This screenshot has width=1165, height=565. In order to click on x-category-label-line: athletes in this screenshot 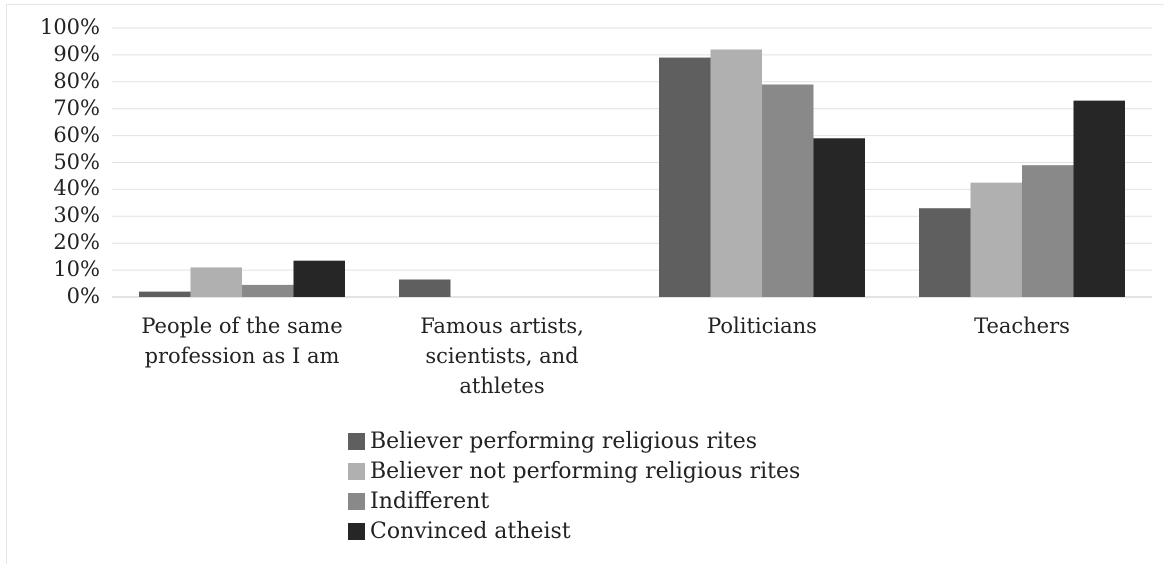, I will do `click(502, 386)`.